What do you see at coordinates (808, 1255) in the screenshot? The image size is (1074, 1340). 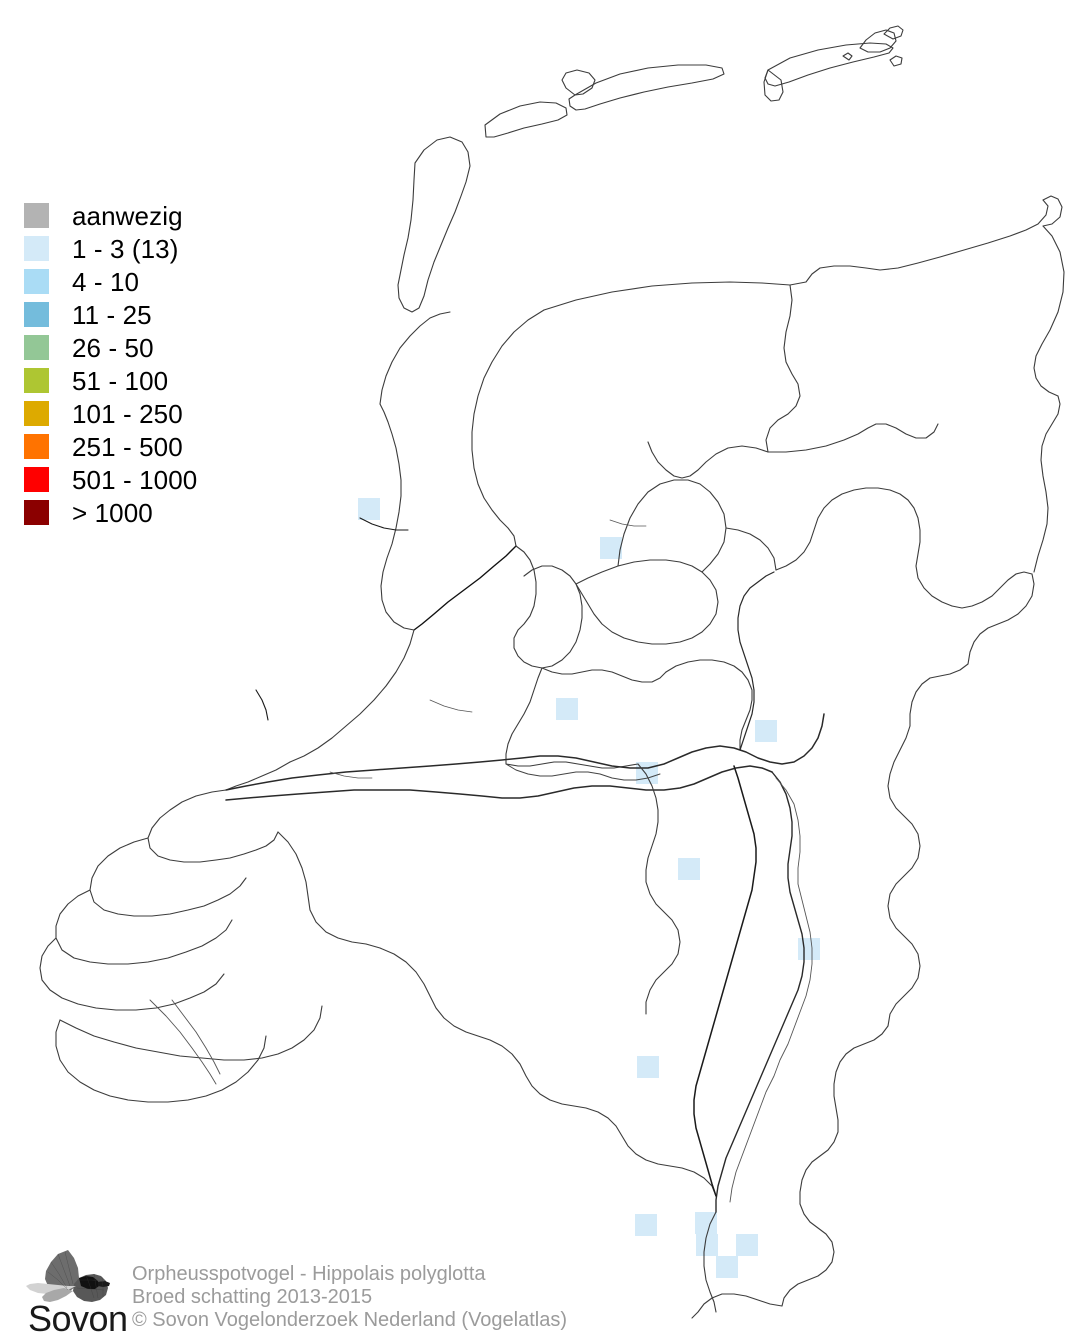 I see `border-limburg-southeast` at bounding box center [808, 1255].